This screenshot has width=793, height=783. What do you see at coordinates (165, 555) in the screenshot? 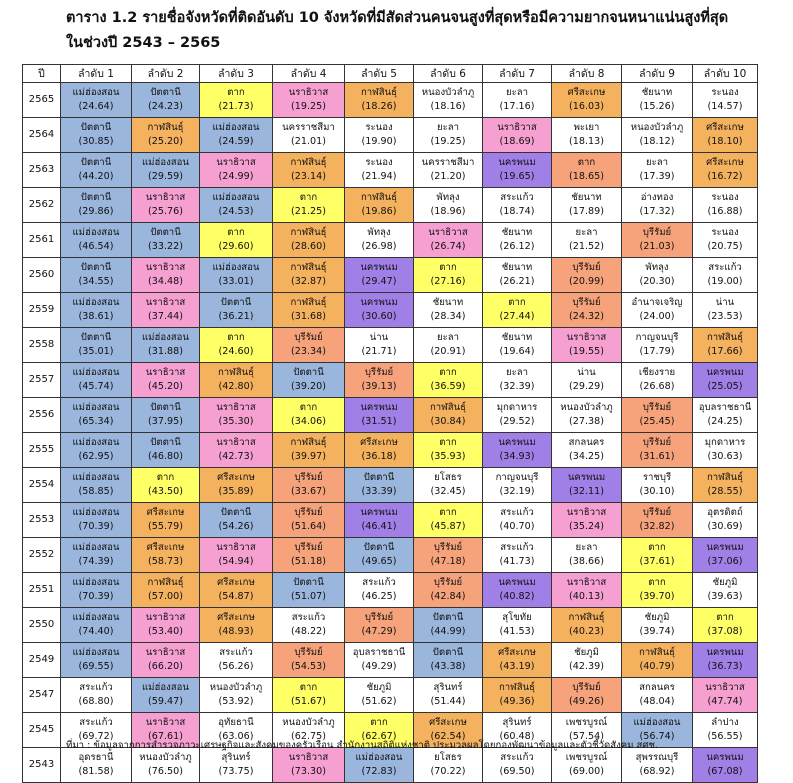
I see `province-cell: ศรีสะเกษ (58.73)` at bounding box center [165, 555].